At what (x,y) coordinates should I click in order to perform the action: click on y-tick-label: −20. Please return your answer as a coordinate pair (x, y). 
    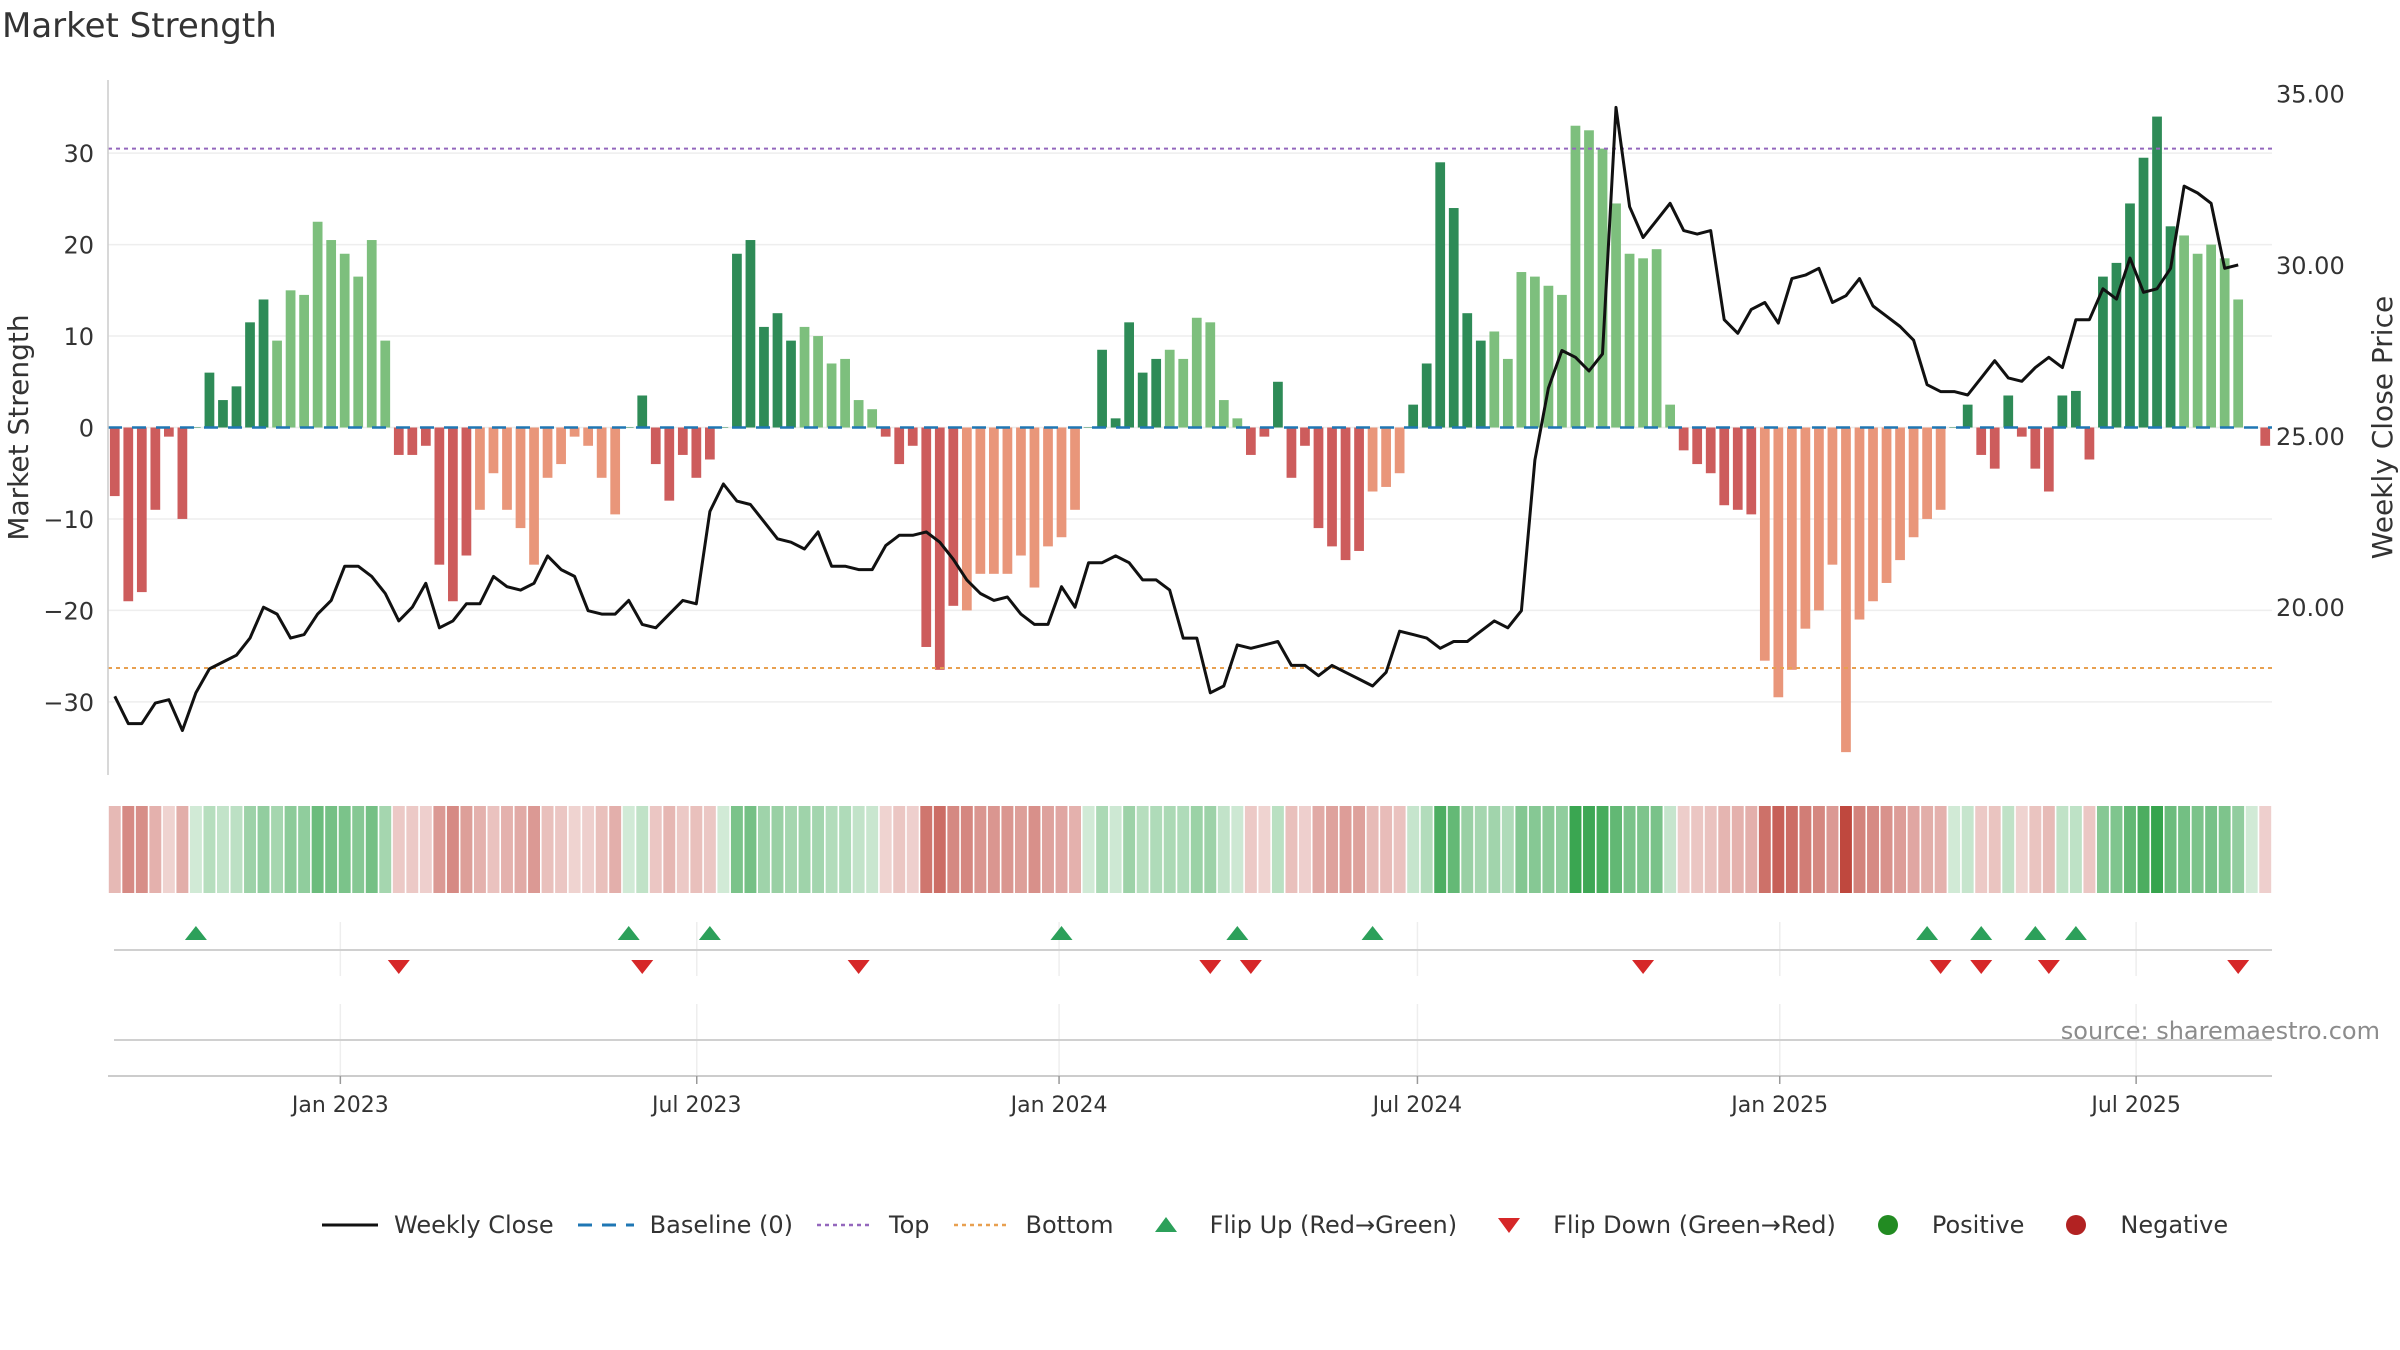
    Looking at the image, I should click on (68, 611).